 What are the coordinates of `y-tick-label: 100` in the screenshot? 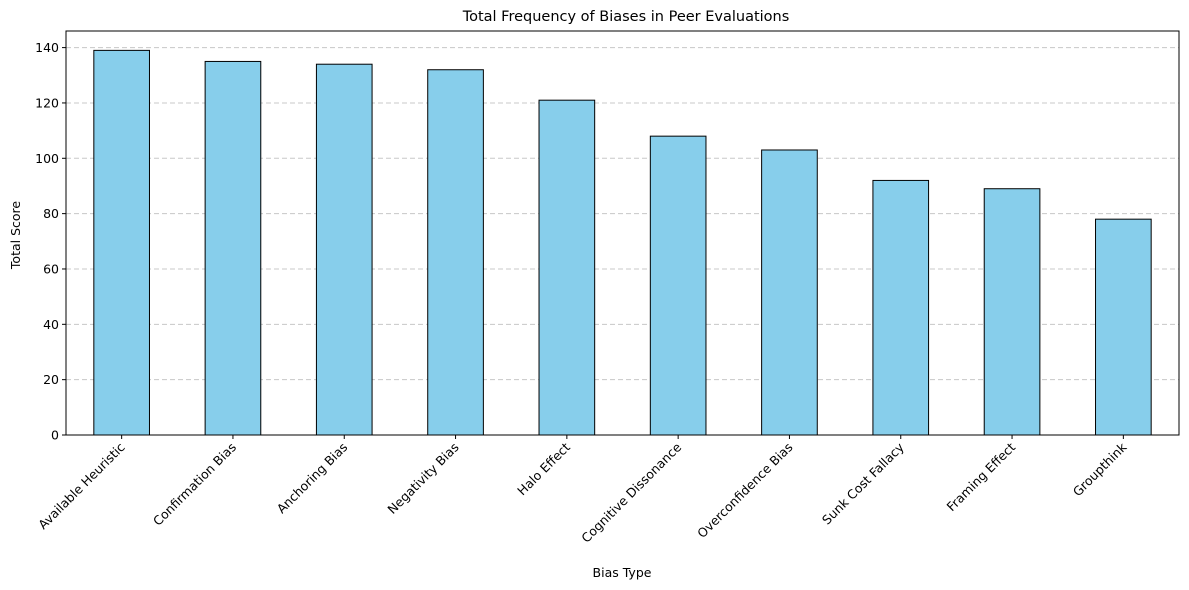 It's located at (47, 158).